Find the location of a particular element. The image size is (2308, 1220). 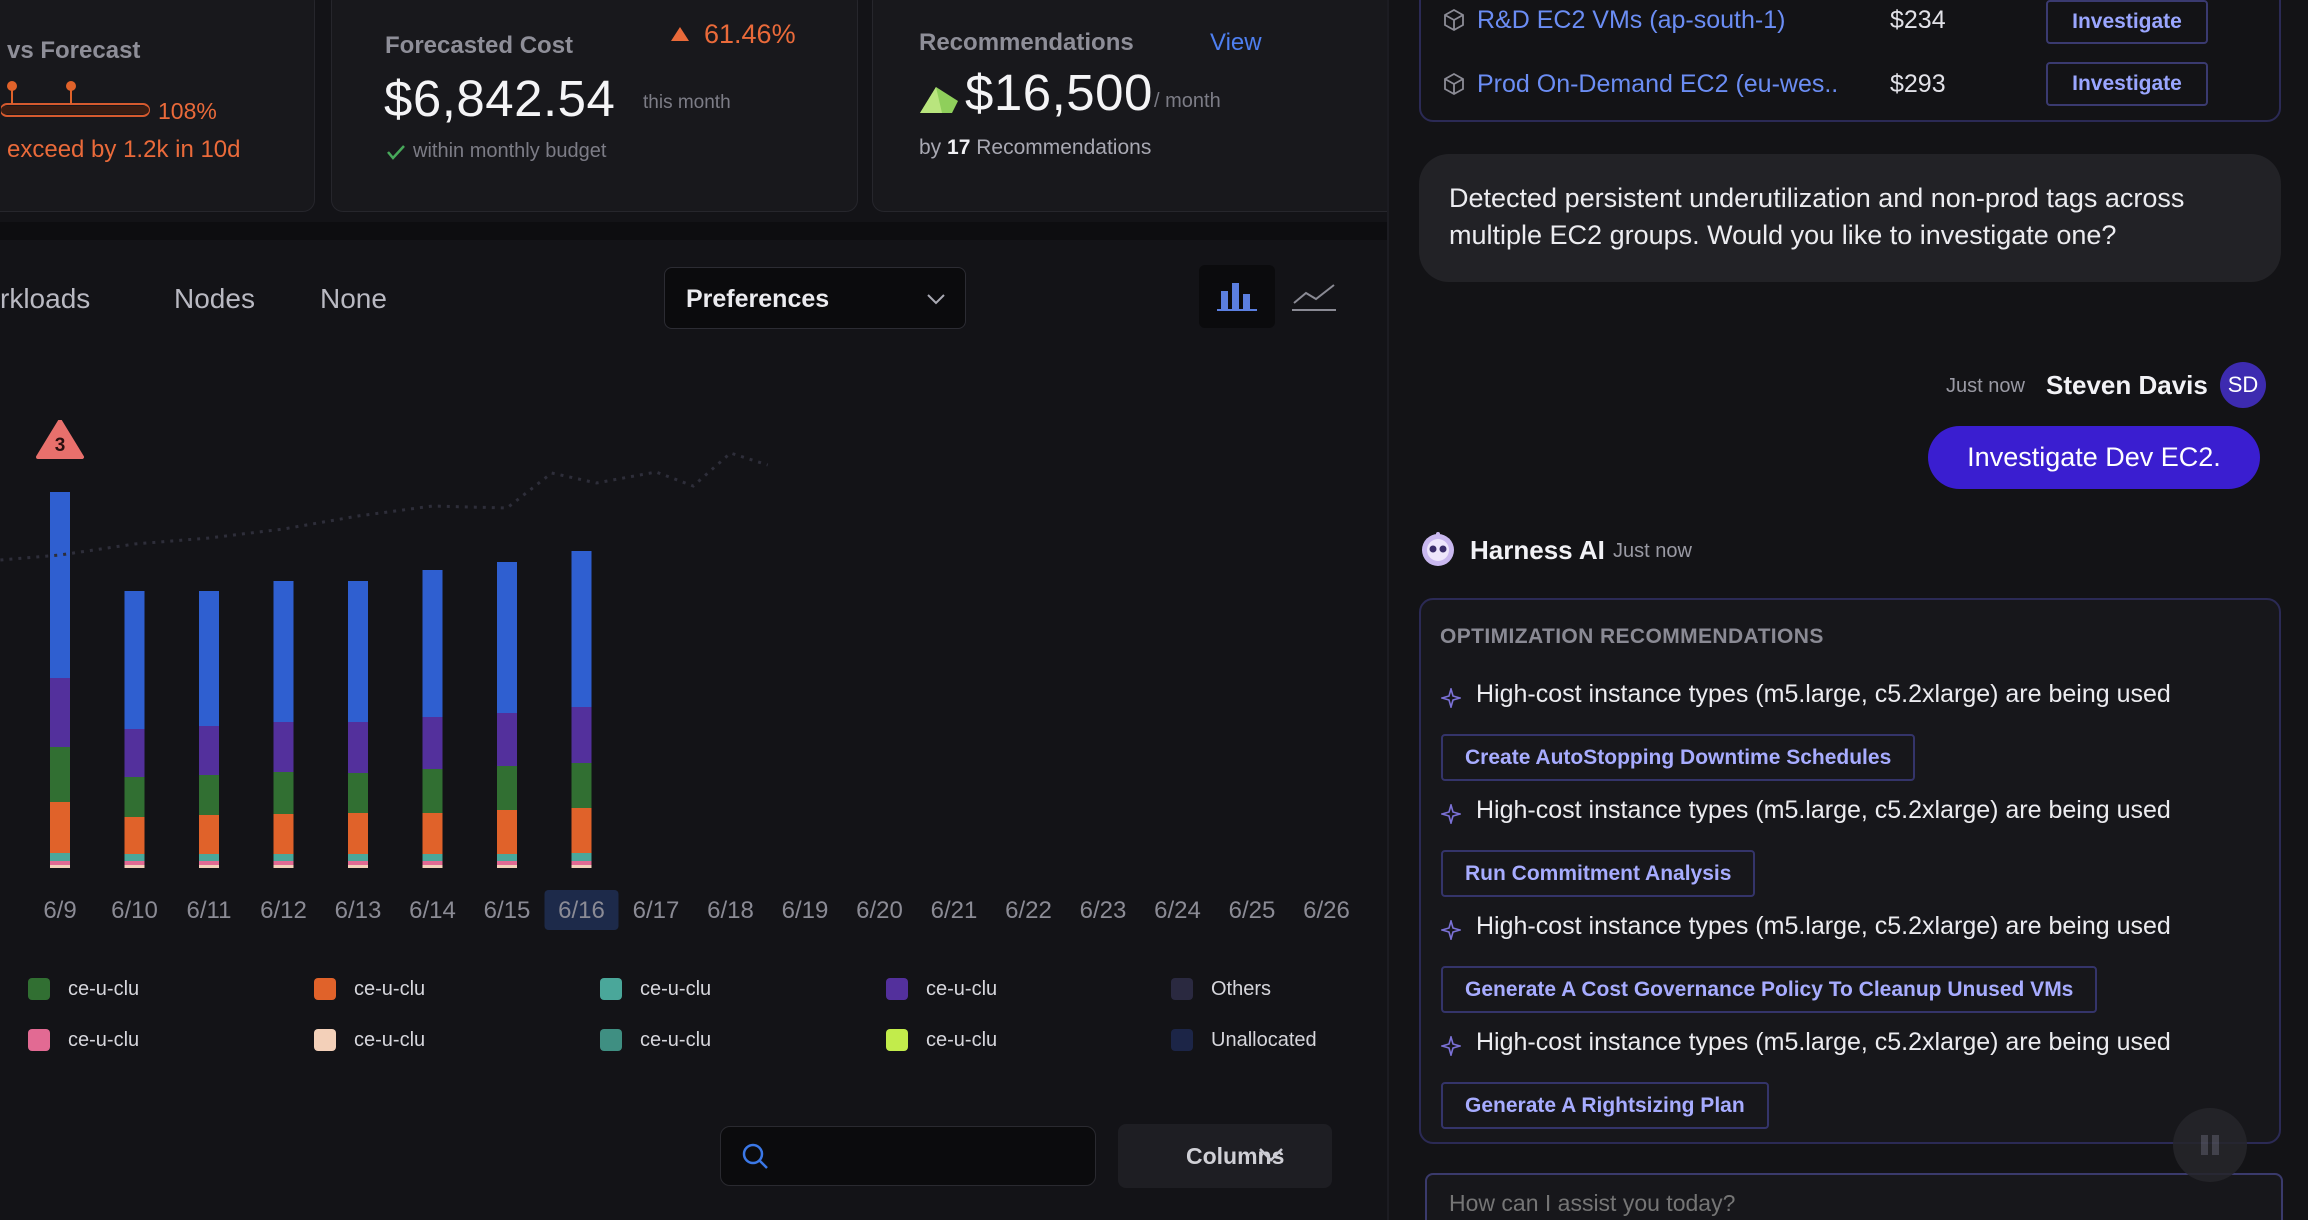

recommendation-action-button: Generate A Rightsizing Plan is located at coordinates (1605, 1105).